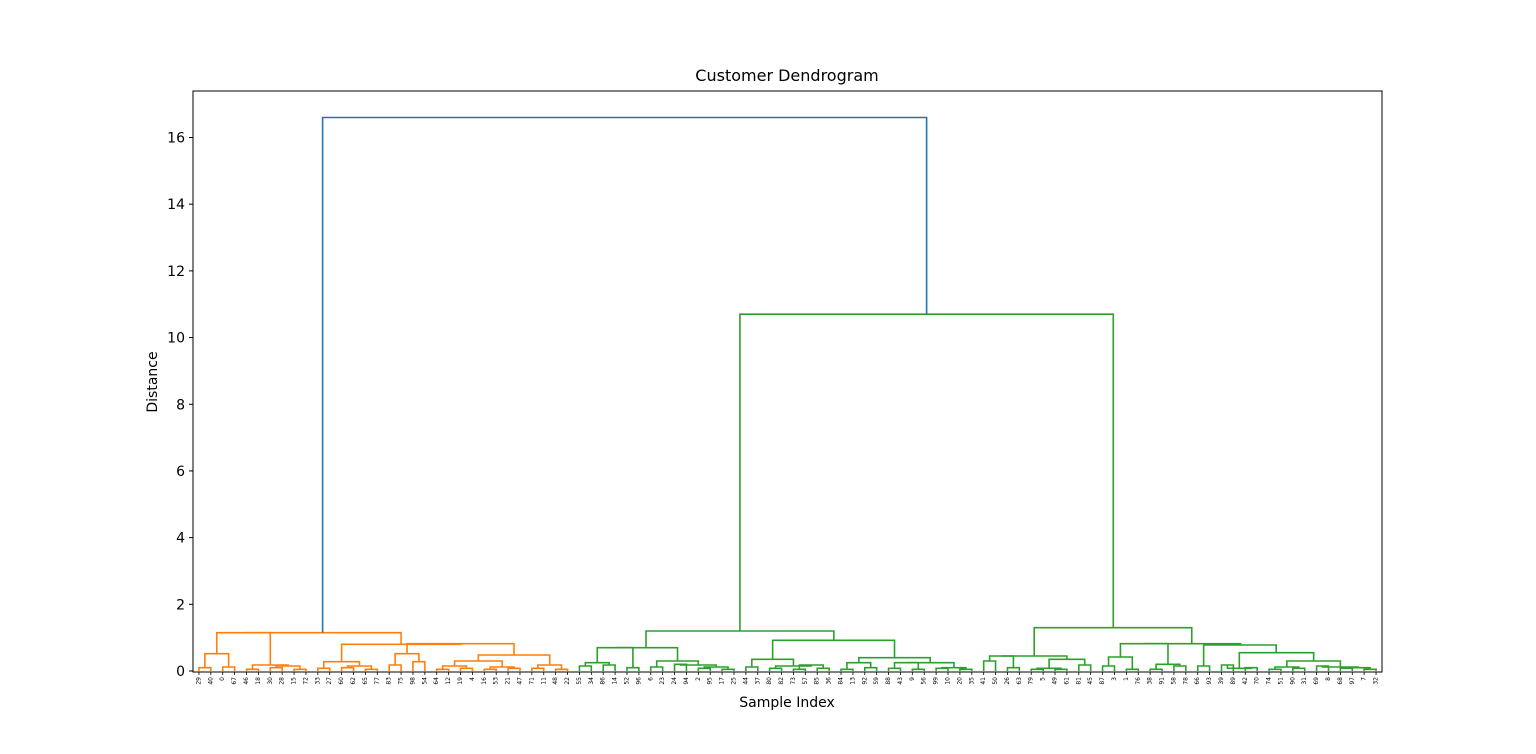  Describe the element at coordinates (1019, 681) in the screenshot. I see `x-tick-label: 63` at that location.